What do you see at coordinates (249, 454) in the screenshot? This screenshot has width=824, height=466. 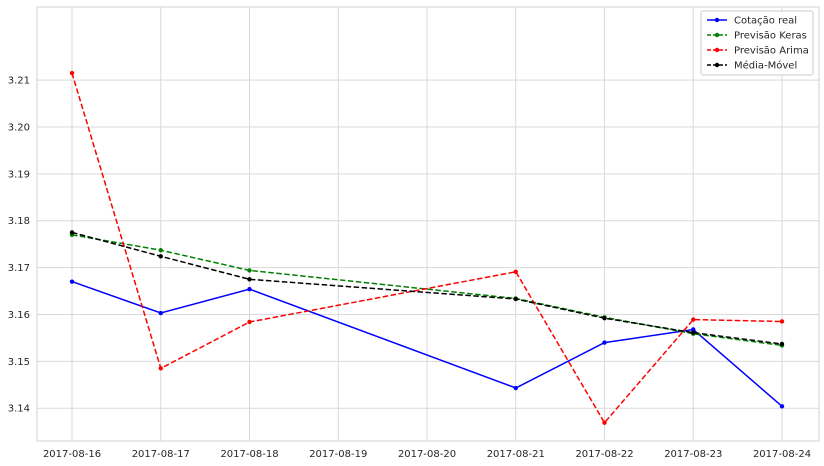 I see `x-tick-label: 2017-08-18` at bounding box center [249, 454].